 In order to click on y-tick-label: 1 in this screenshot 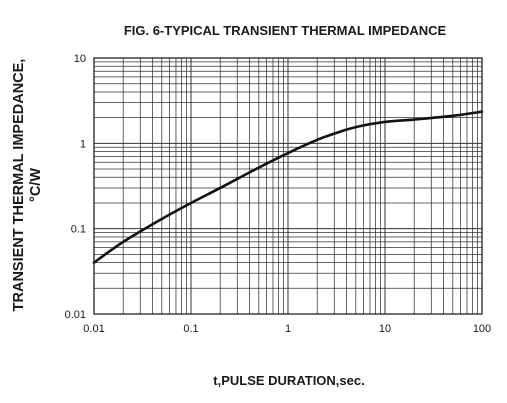, I will do `click(83, 144)`.